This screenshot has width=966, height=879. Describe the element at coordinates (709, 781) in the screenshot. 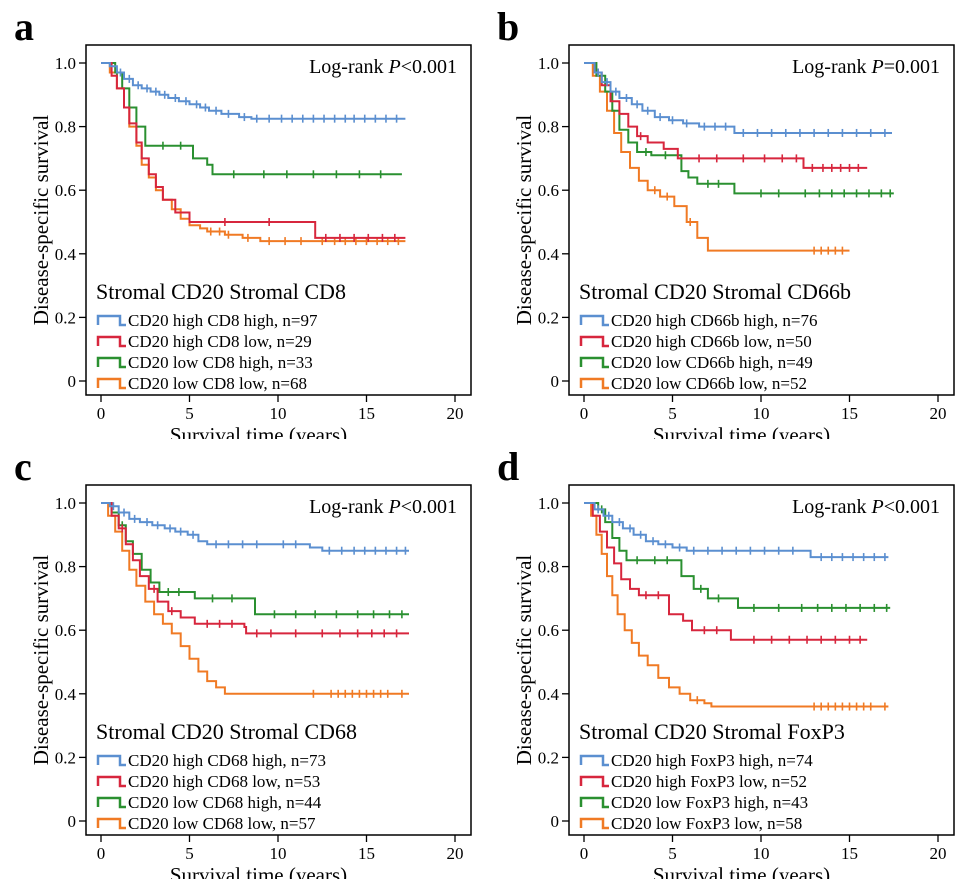

I see `legend-entry: CD20 high FoxP3 low, n=52` at that location.